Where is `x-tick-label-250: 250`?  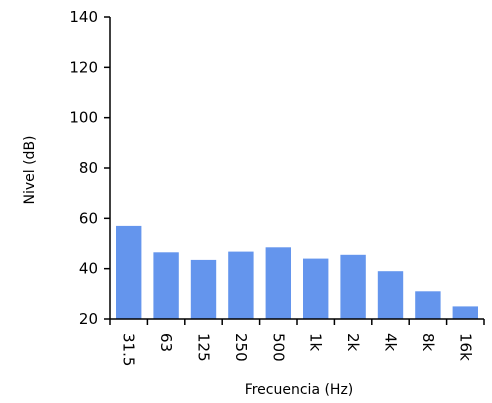 x-tick-label-250: 250 is located at coordinates (241, 347).